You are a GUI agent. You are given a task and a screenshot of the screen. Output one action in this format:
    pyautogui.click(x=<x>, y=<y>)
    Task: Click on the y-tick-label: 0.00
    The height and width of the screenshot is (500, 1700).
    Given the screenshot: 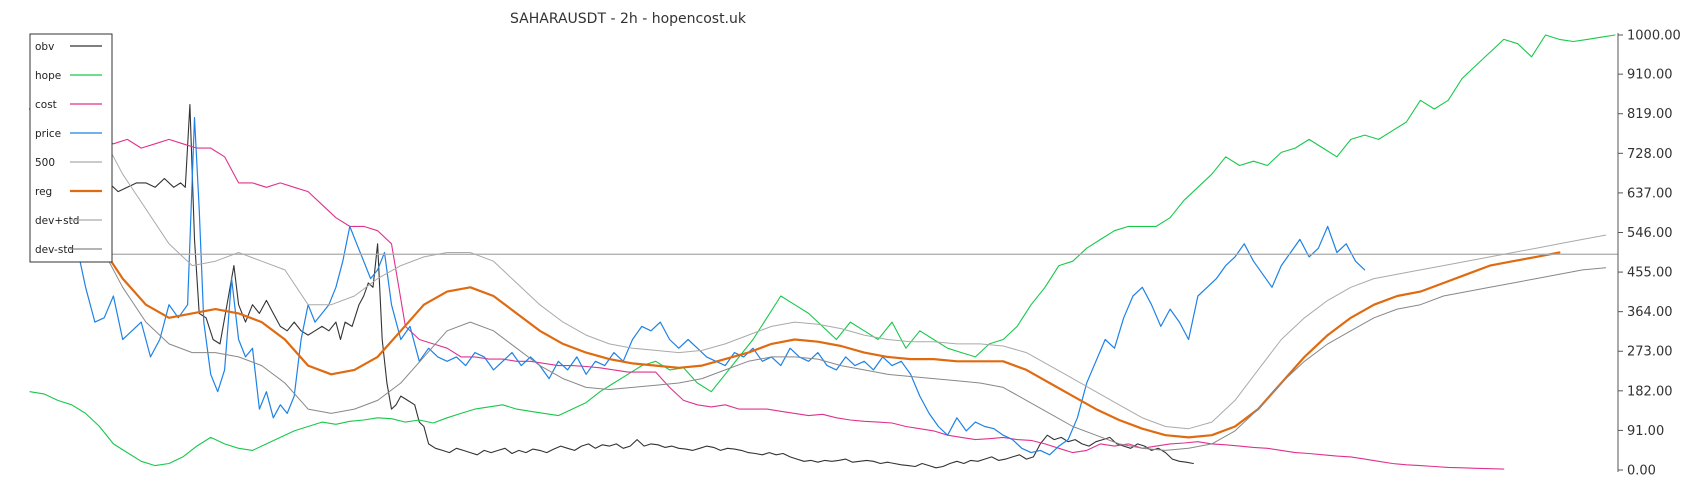 What is the action you would take?
    pyautogui.click(x=1641, y=471)
    